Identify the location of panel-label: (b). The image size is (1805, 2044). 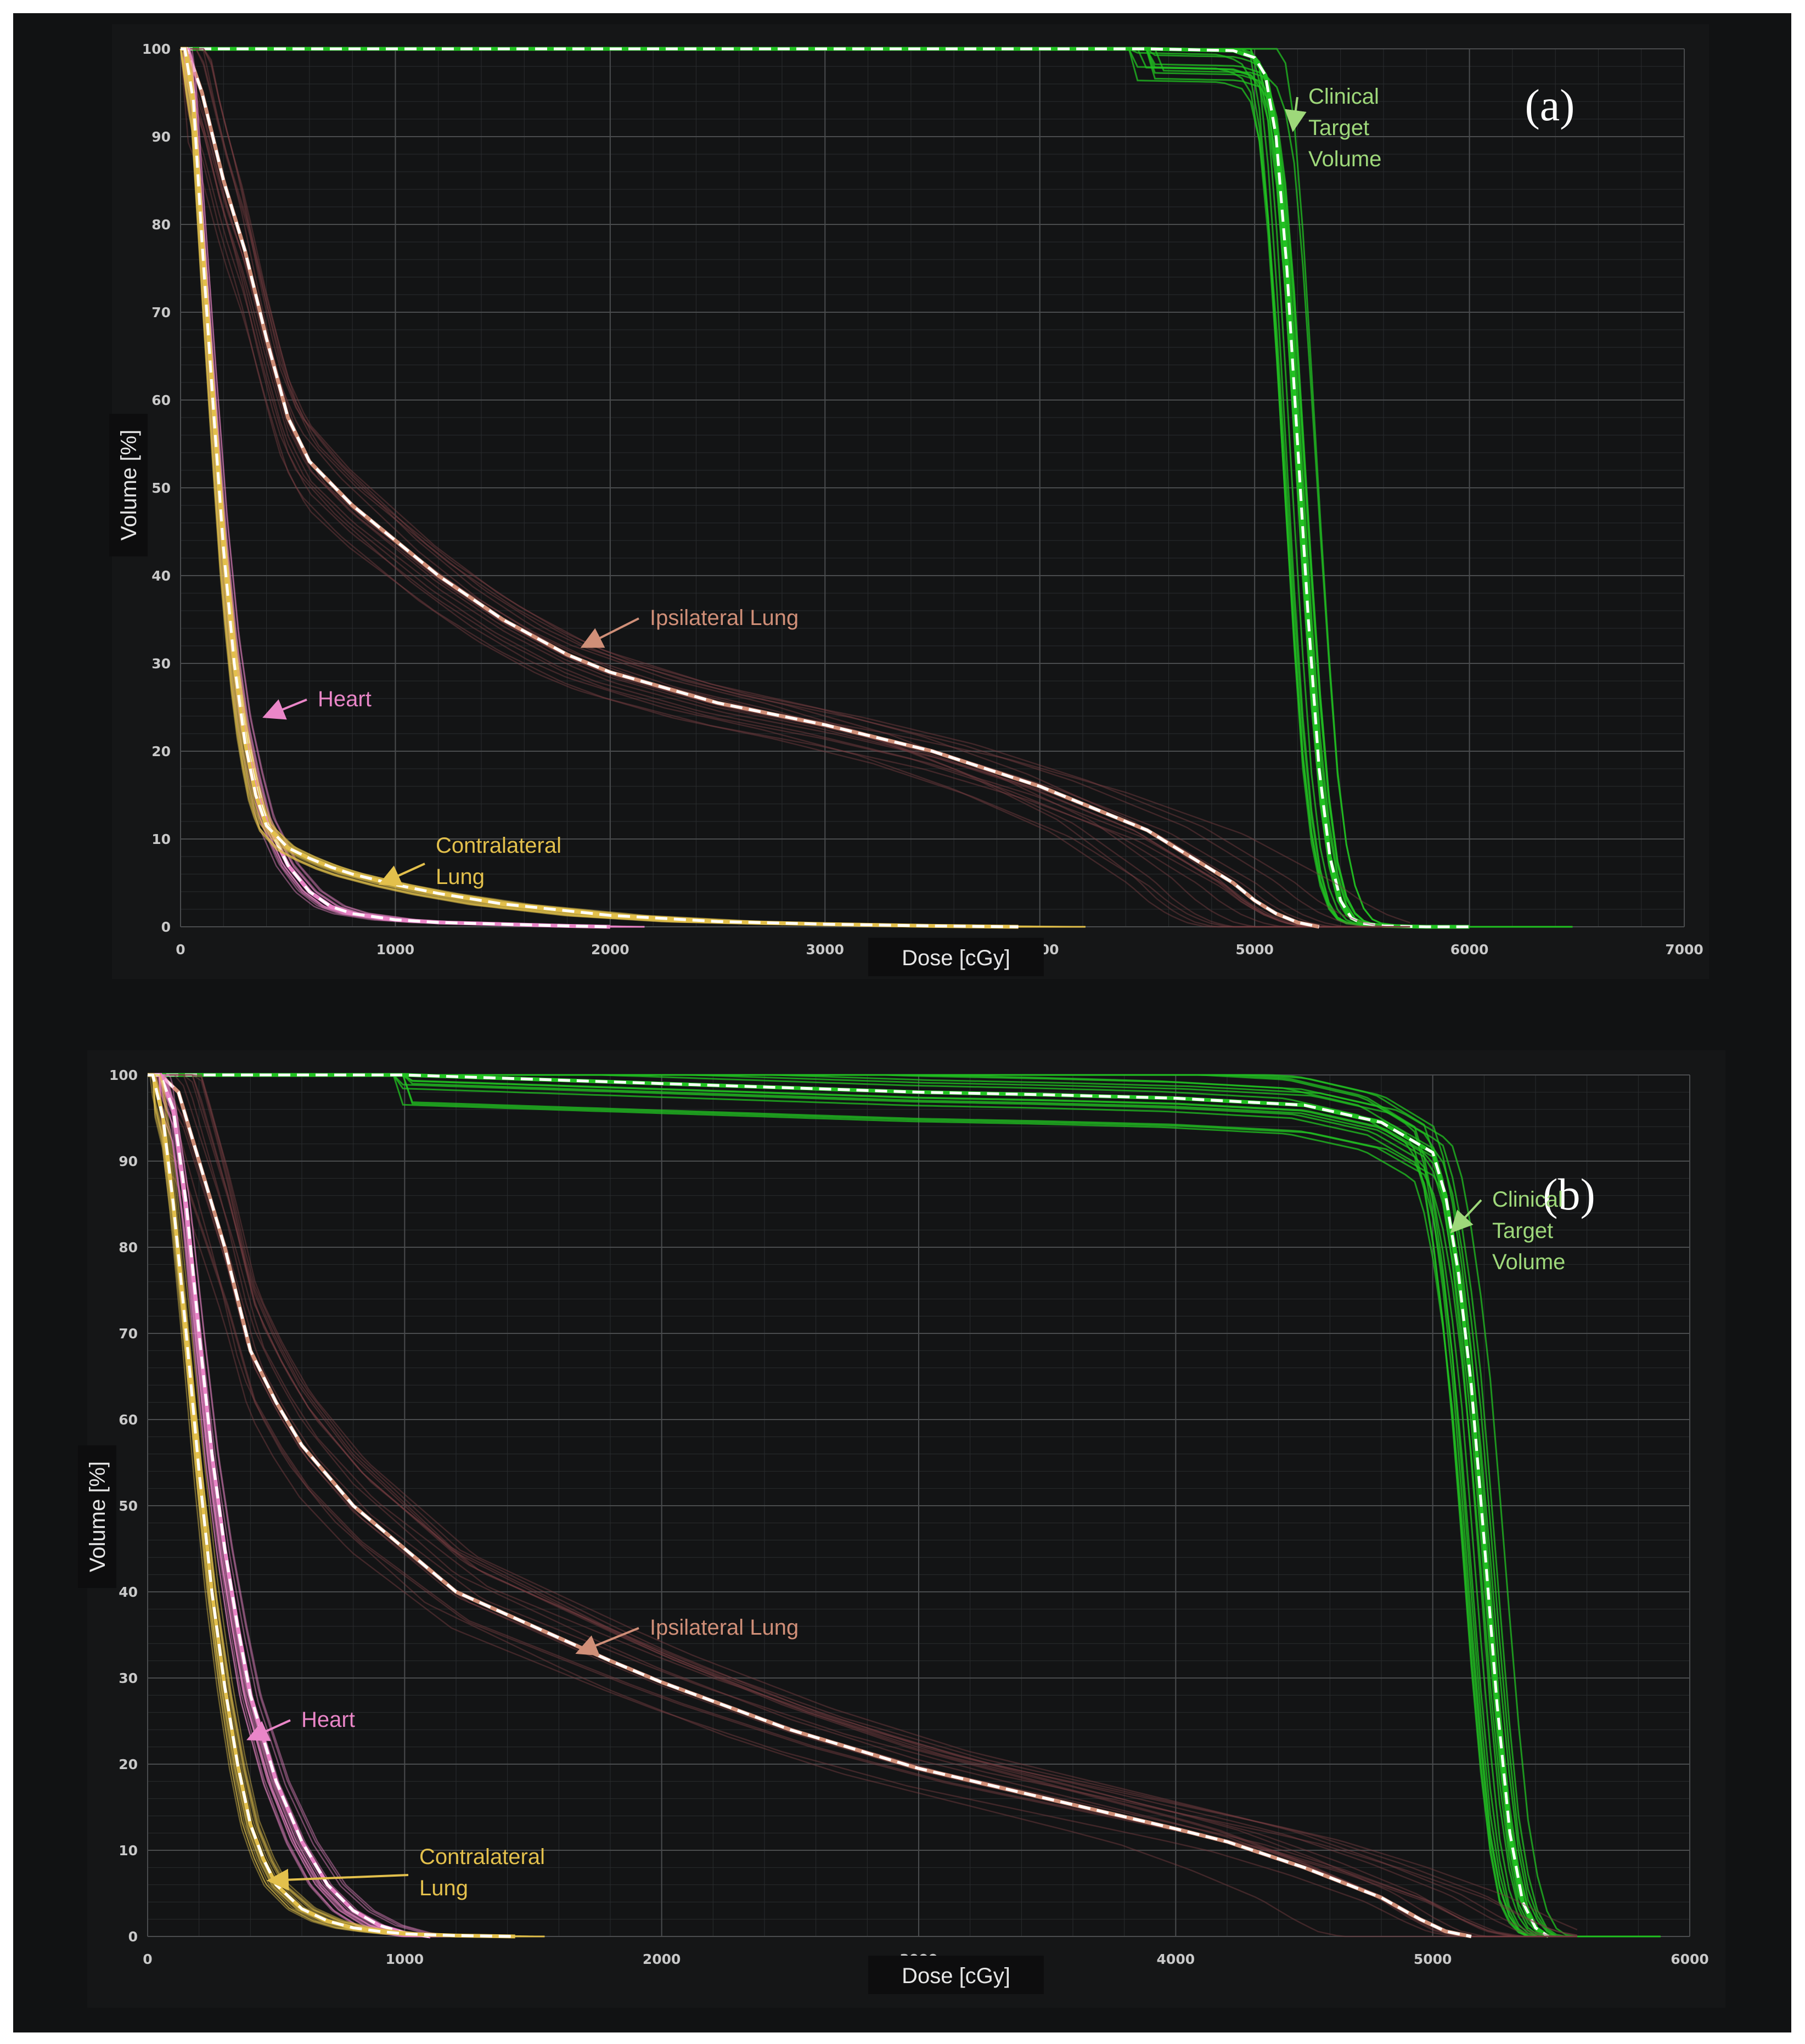
(1569, 1194).